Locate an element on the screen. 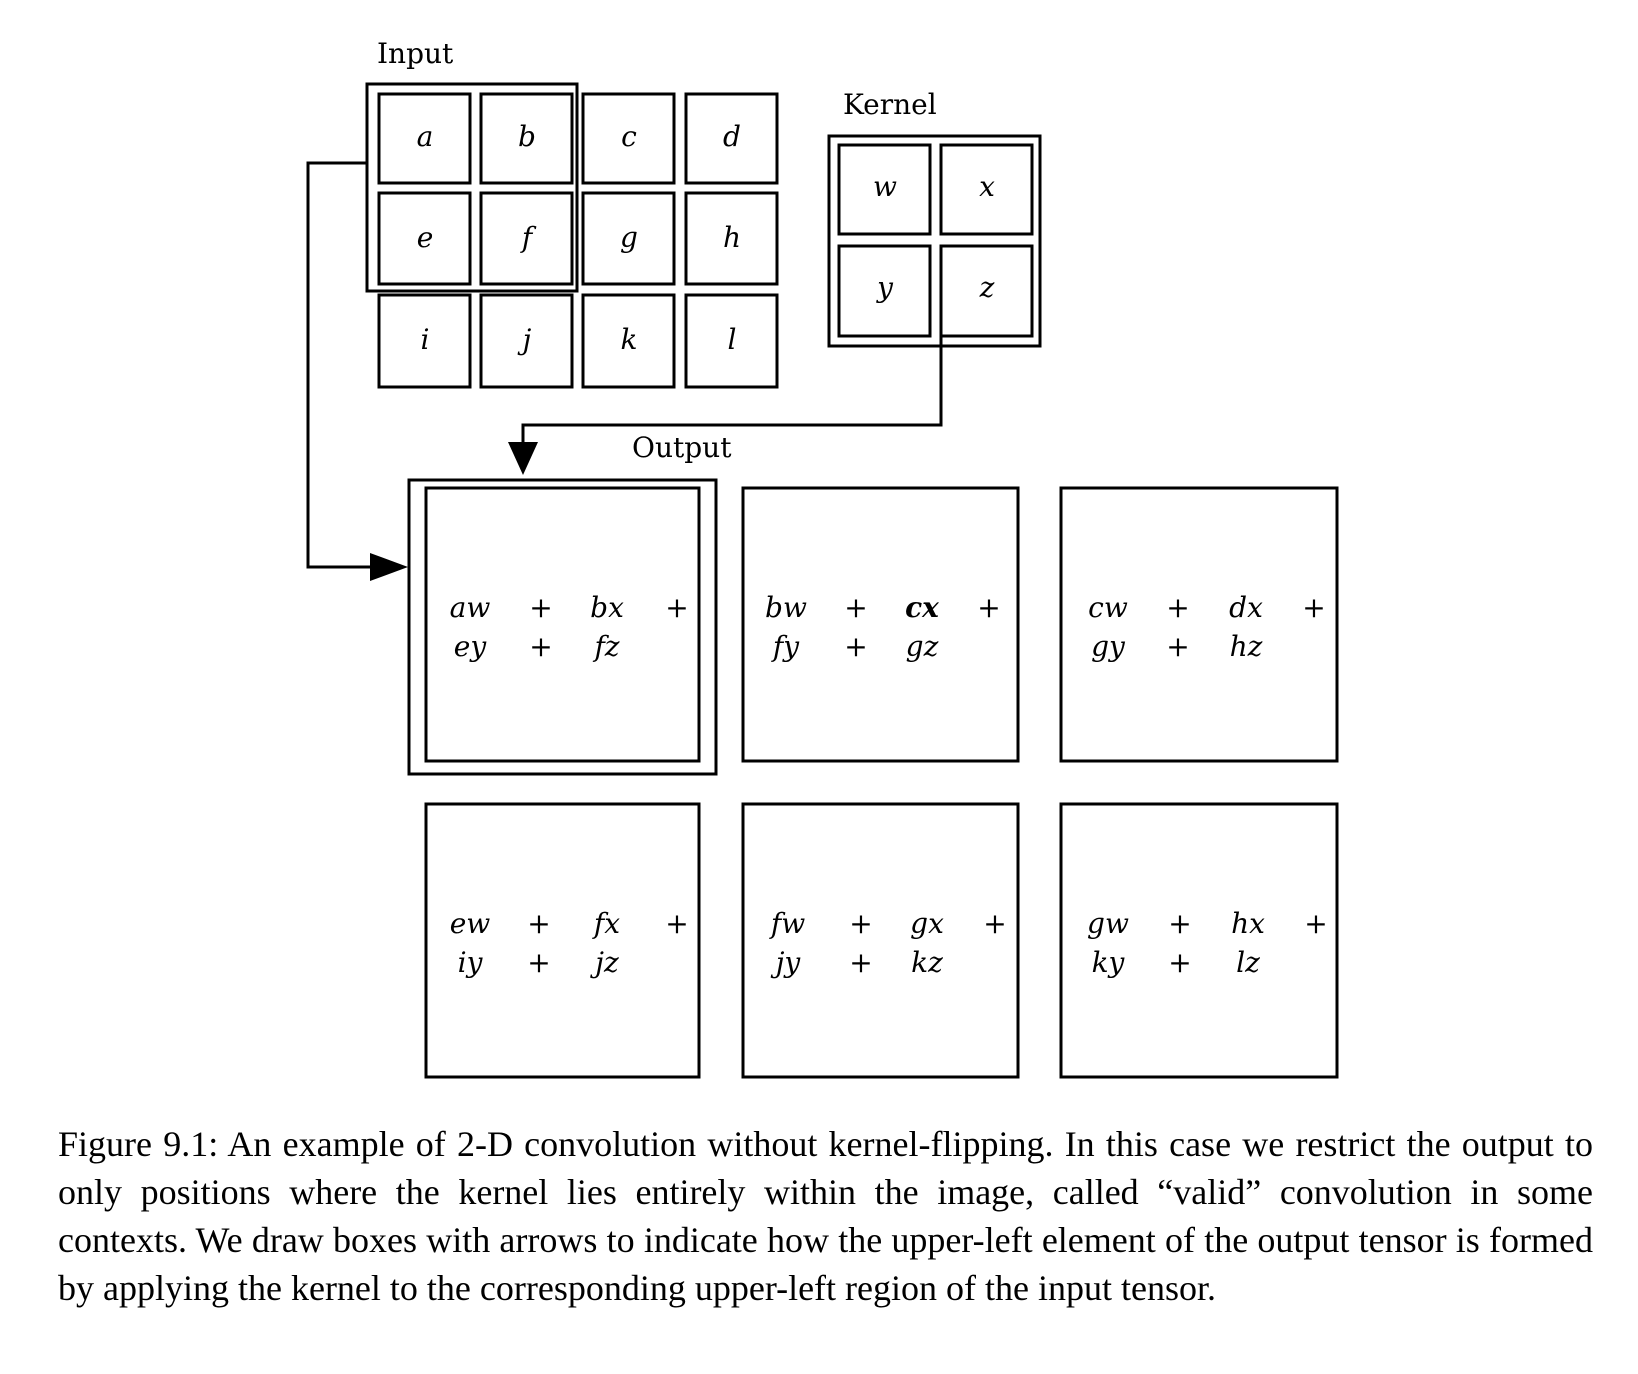  expr-2-plus-1: + is located at coordinates (855, 607).